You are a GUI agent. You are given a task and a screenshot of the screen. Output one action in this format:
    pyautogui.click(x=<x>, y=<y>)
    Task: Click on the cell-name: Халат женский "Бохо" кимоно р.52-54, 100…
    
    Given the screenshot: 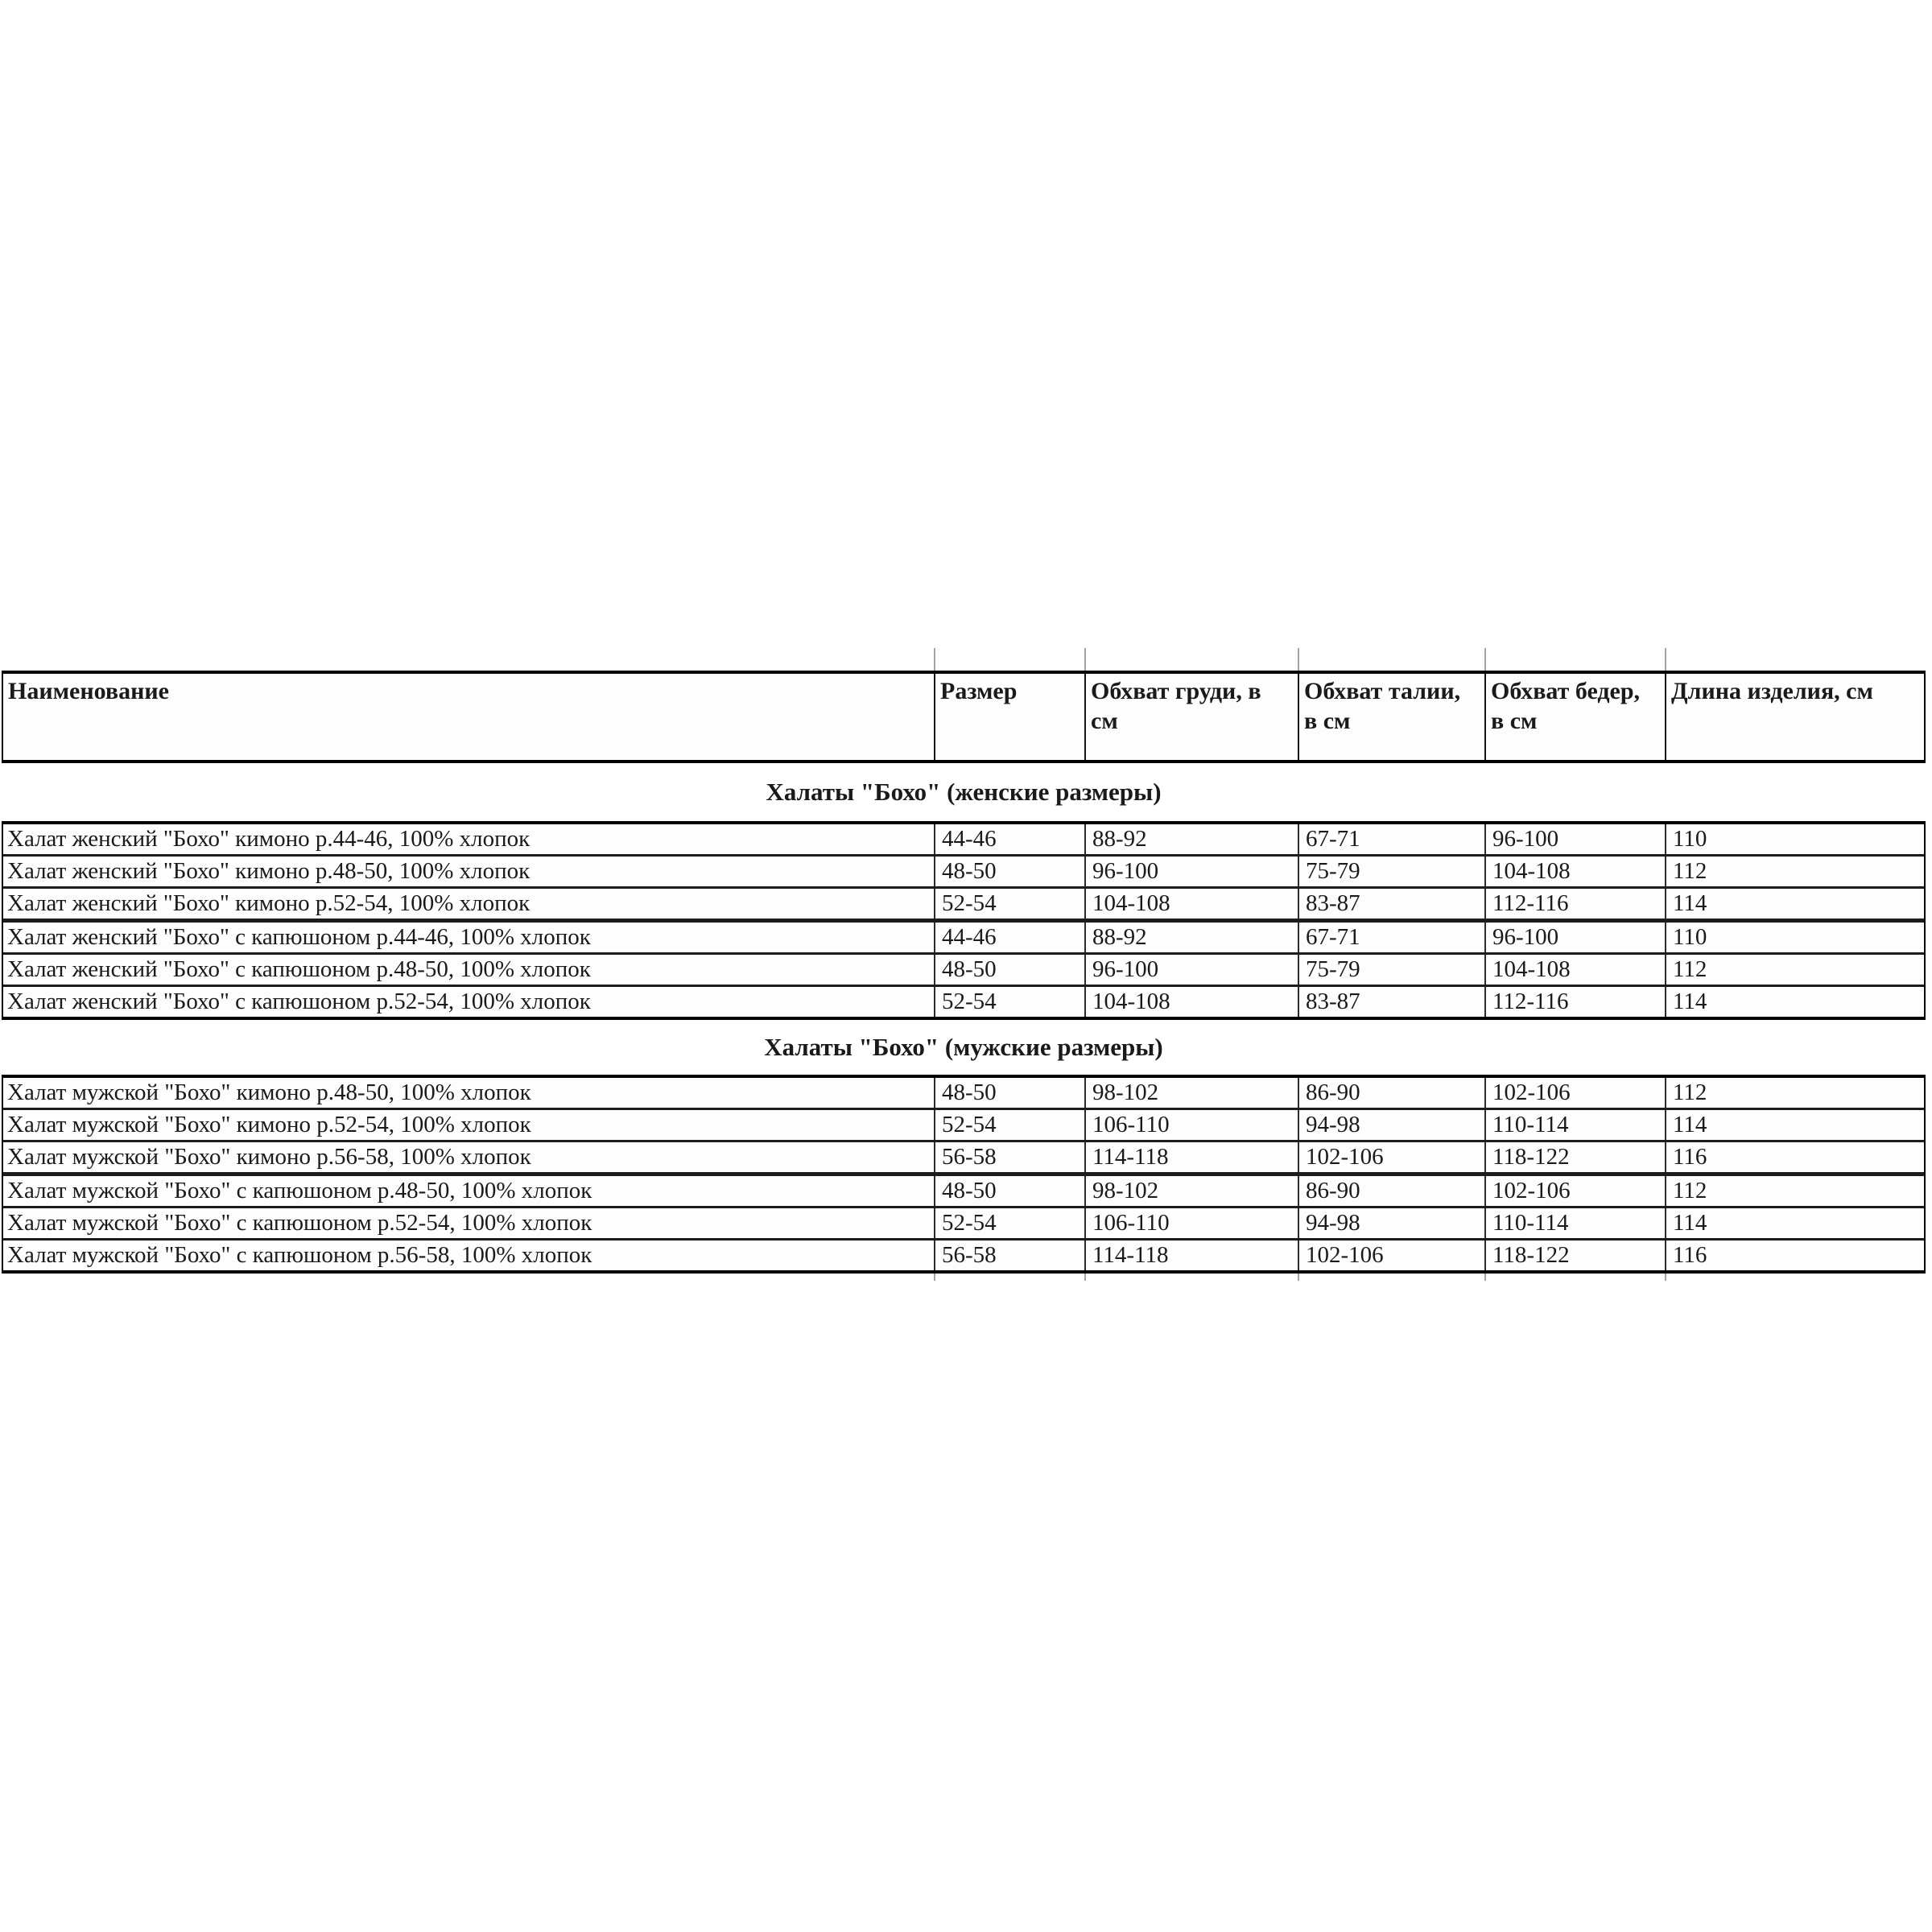 What is the action you would take?
    pyautogui.click(x=268, y=903)
    